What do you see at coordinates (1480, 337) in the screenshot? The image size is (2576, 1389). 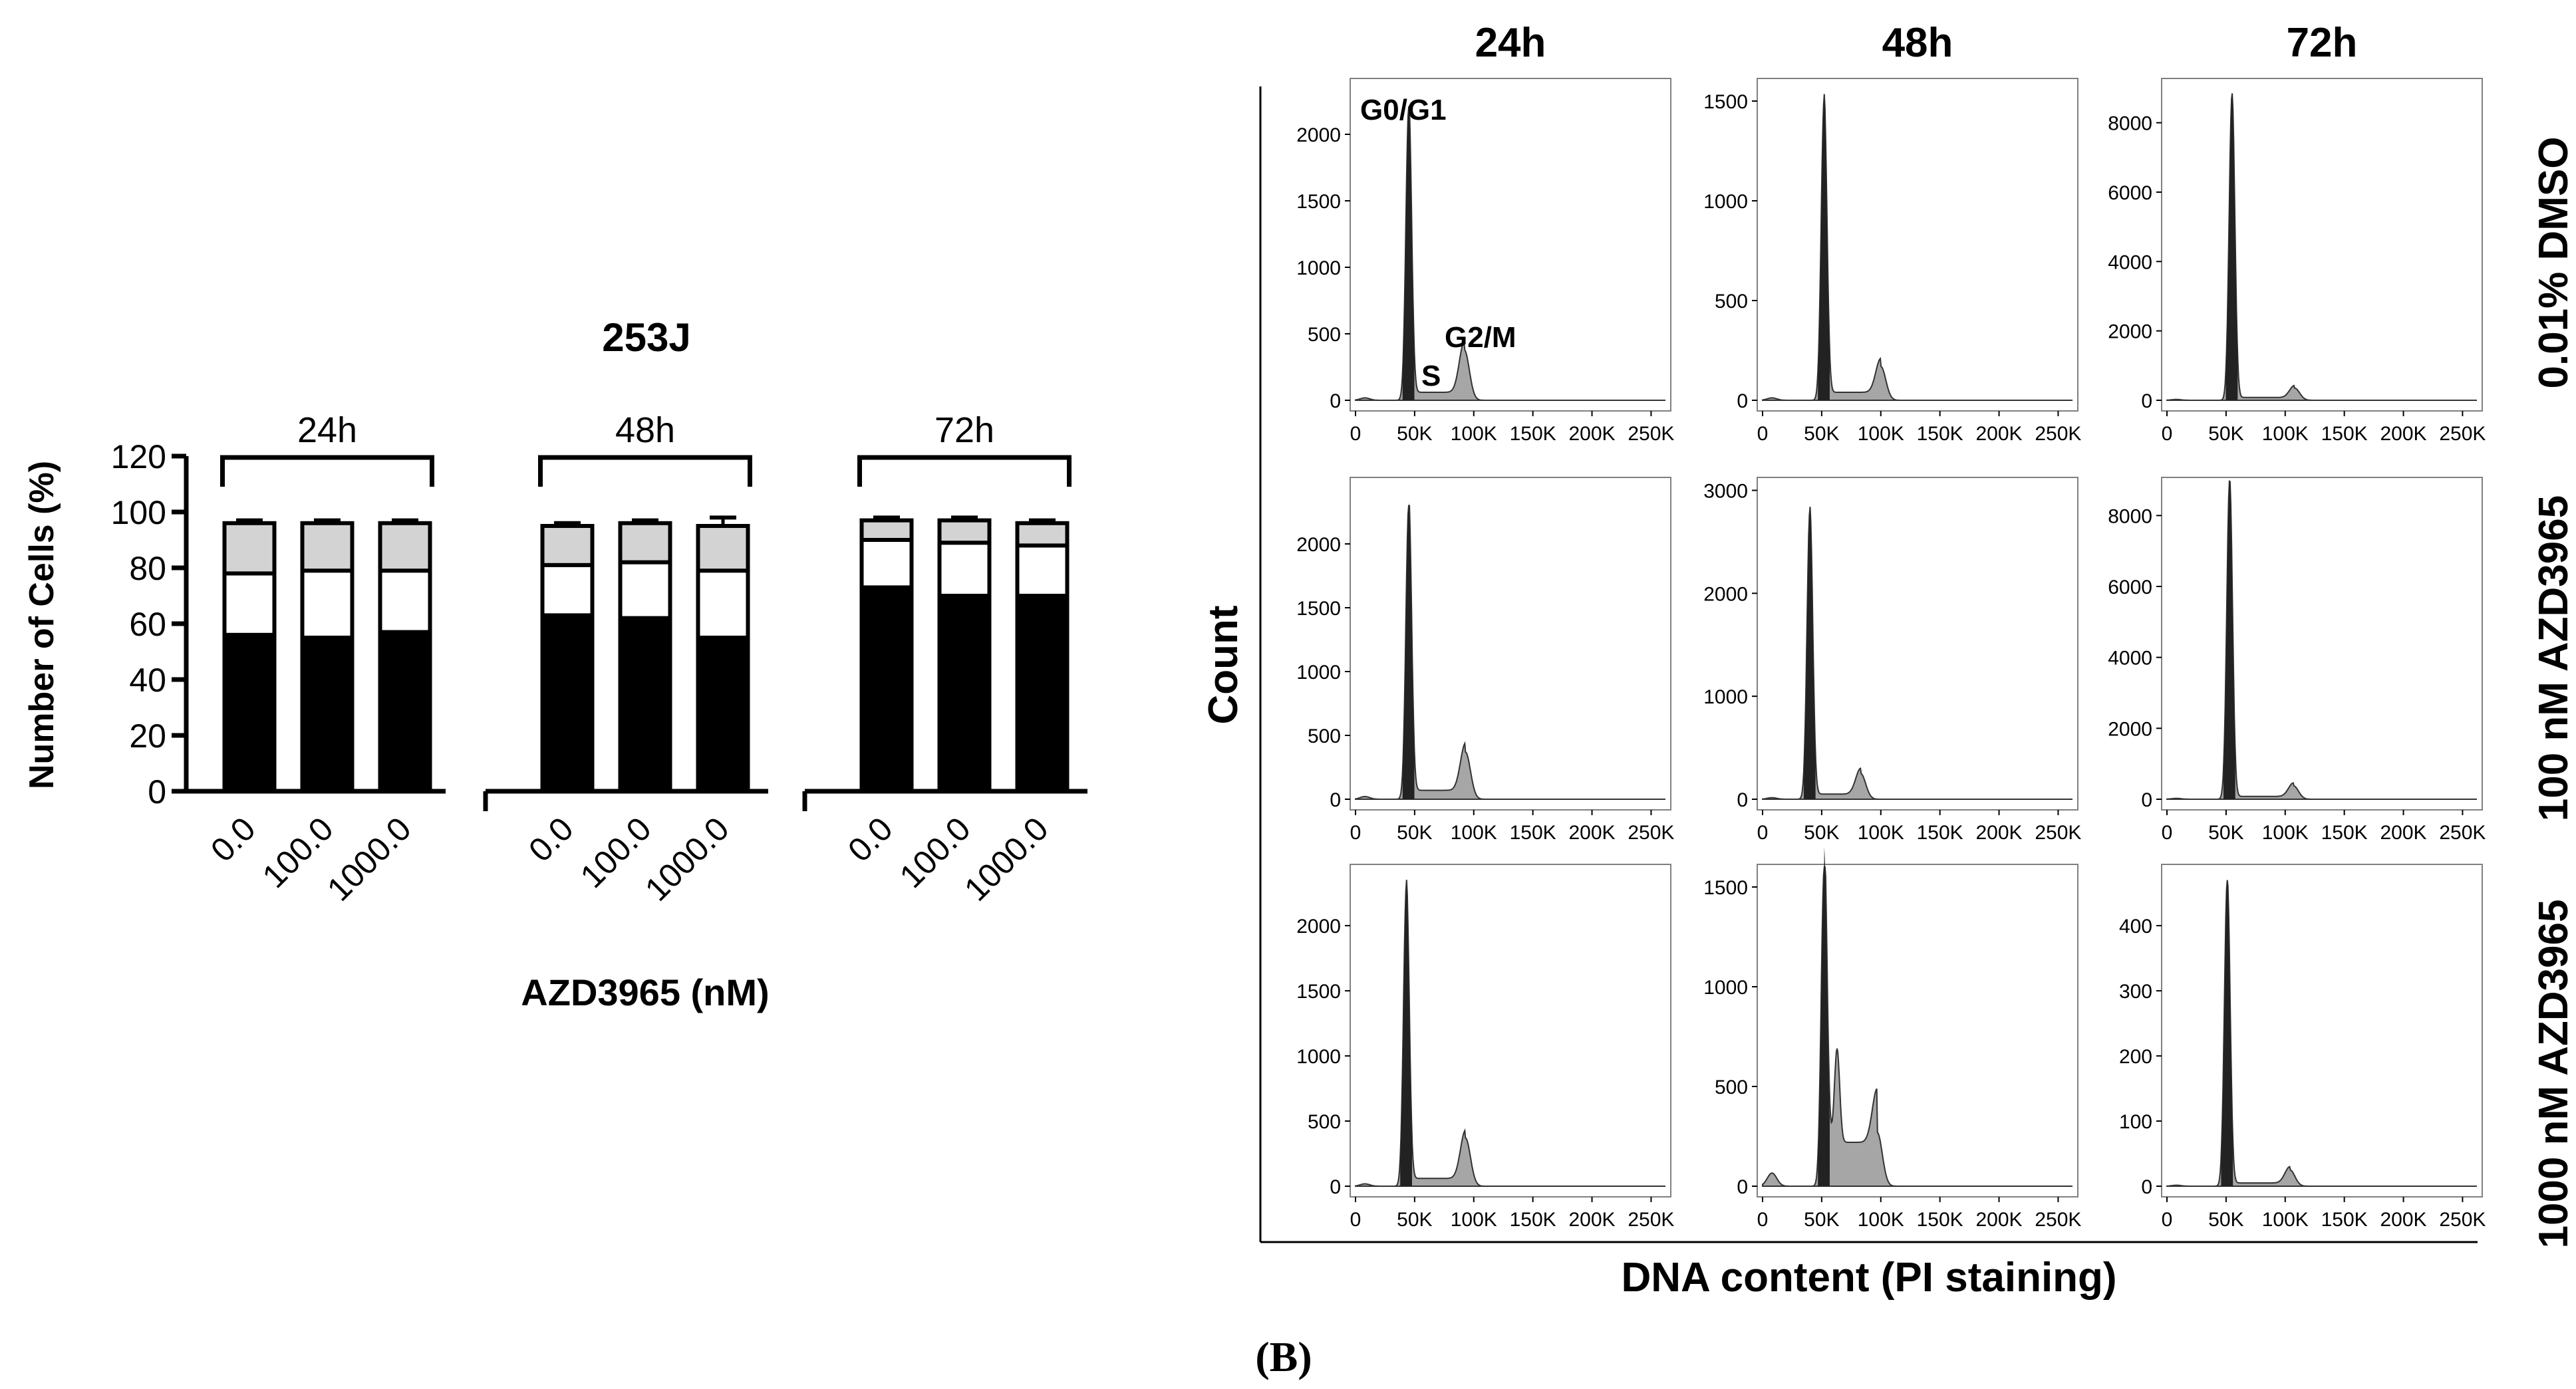 I see `phase-label-g2m: G2/M` at bounding box center [1480, 337].